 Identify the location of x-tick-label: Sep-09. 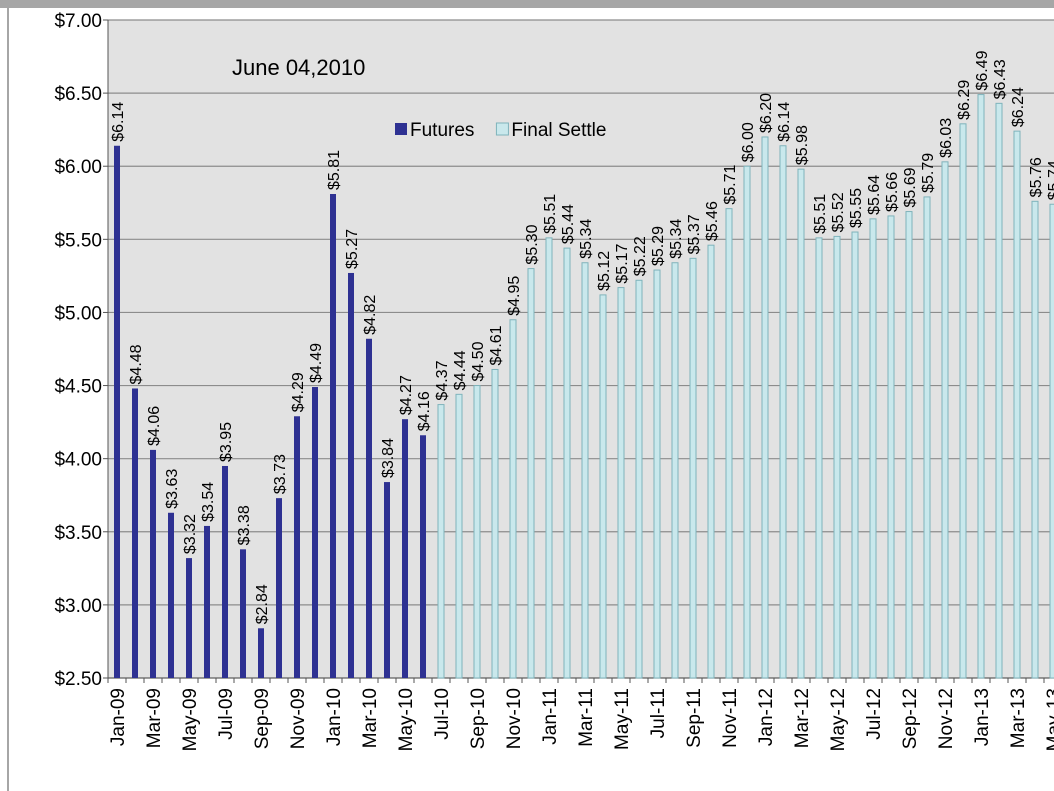
(262, 718).